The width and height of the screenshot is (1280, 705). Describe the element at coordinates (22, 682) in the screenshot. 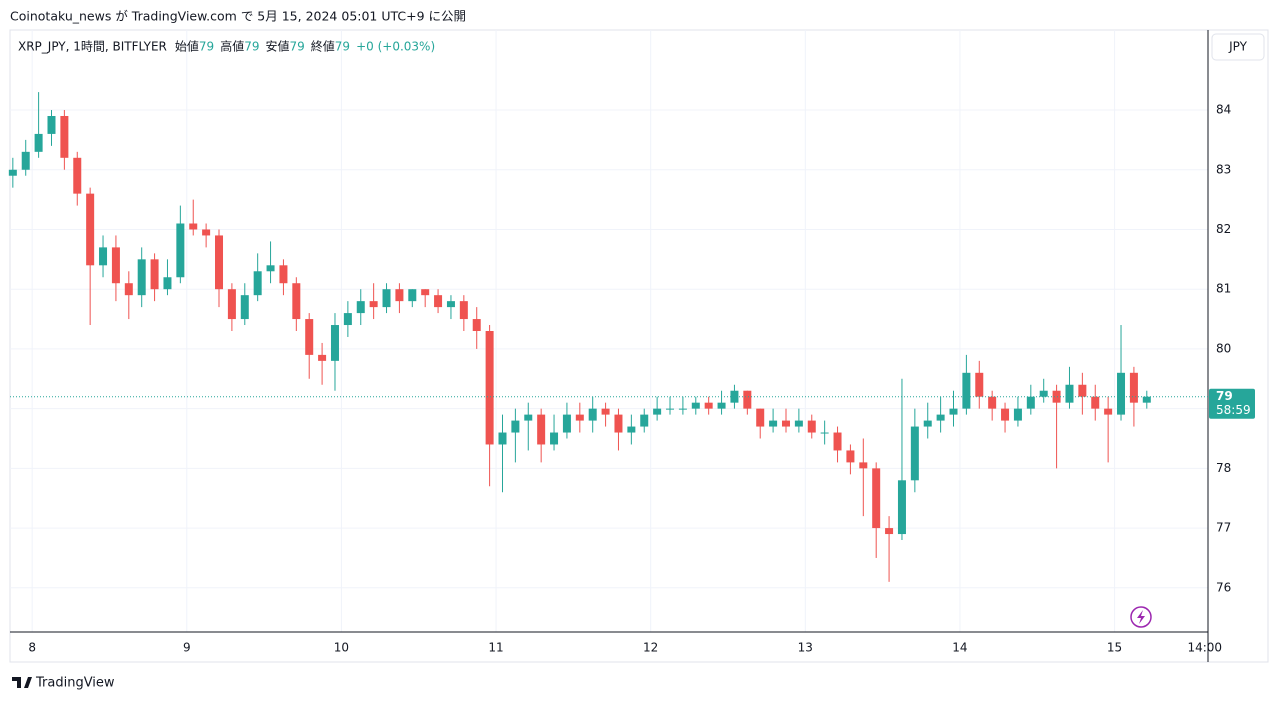

I see `brand-logo` at that location.